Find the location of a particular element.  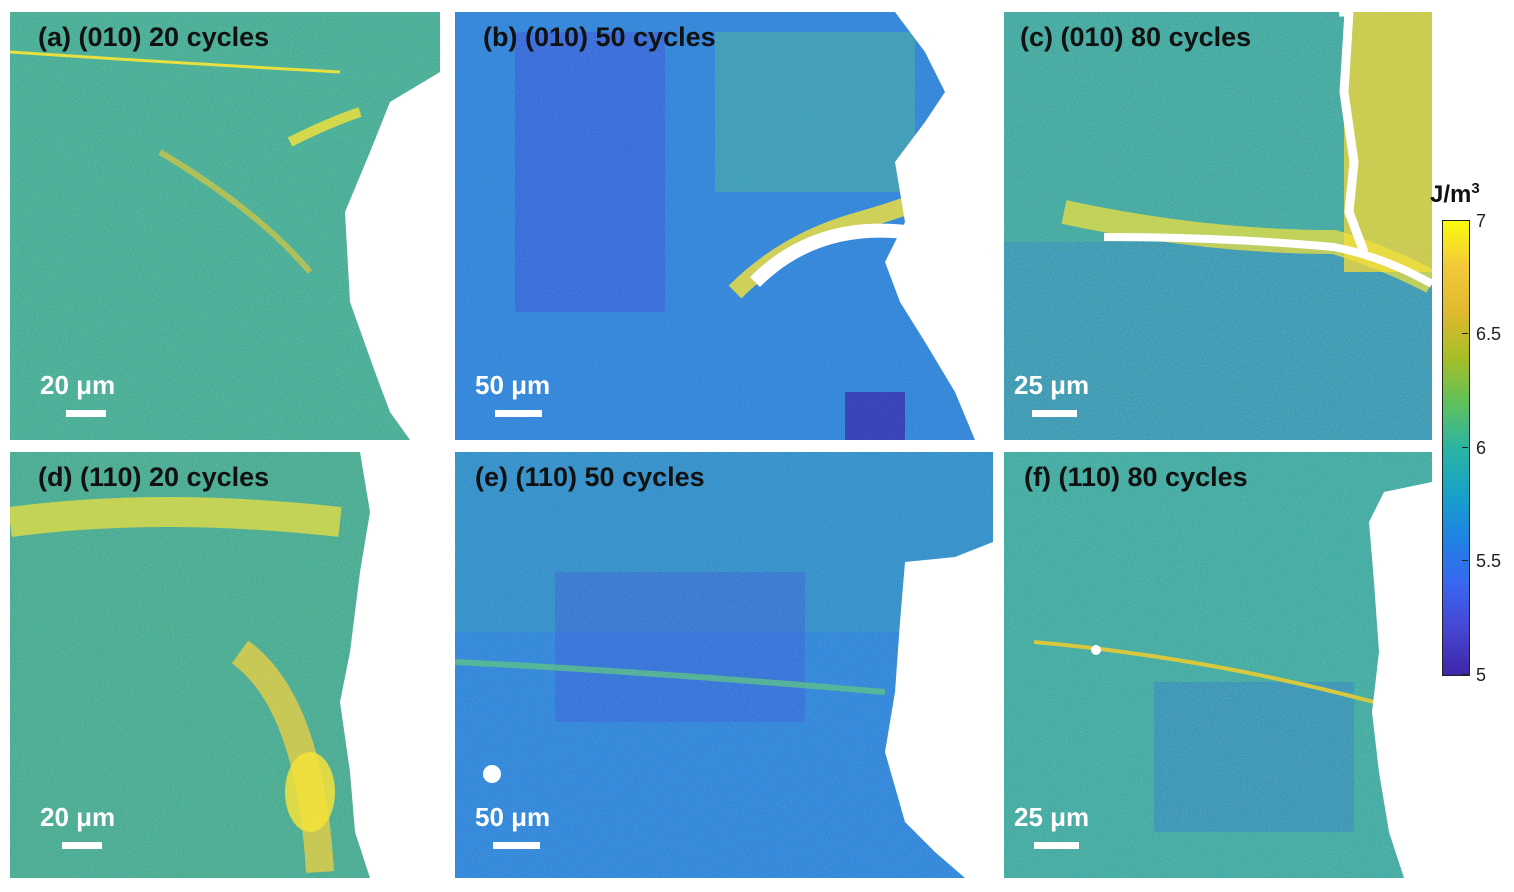

map-panel-d: (d) (110) 20 cycles 20 μm is located at coordinates (225, 665).